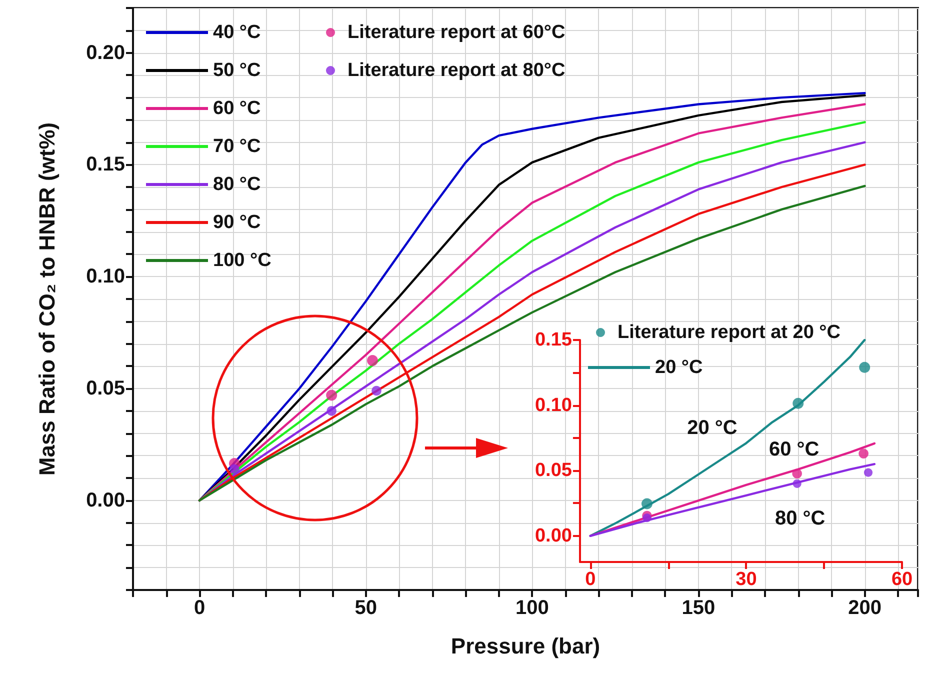 Image resolution: width=927 pixels, height=689 pixels. What do you see at coordinates (457, 32) in the screenshot?
I see `legend-label: Literature report at 60°C` at bounding box center [457, 32].